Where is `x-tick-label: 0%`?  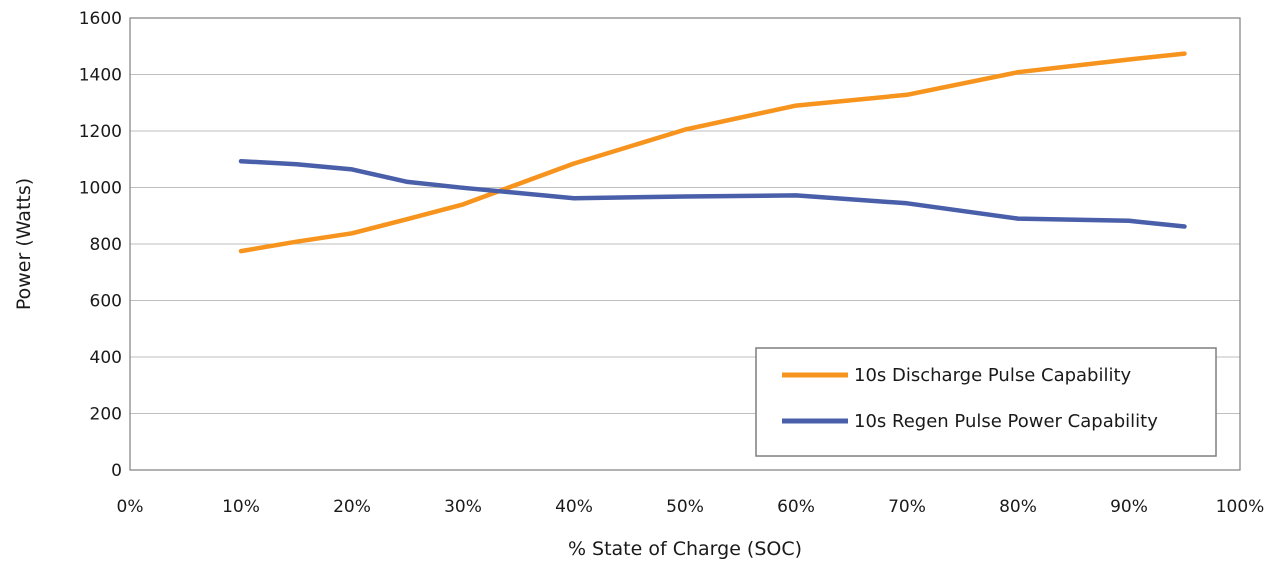
x-tick-label: 0% is located at coordinates (130, 507).